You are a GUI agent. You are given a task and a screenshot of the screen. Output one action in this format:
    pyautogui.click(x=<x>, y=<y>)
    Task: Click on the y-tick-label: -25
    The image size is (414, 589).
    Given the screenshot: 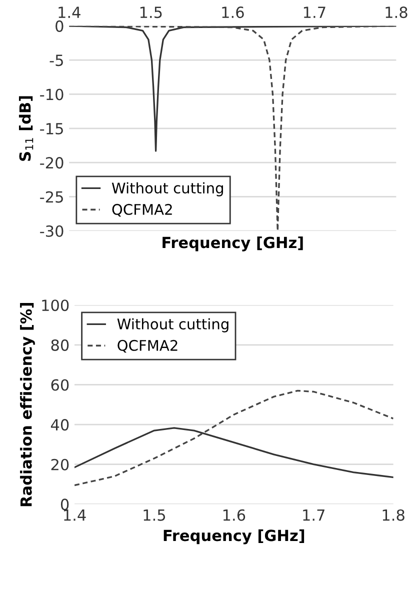 What is the action you would take?
    pyautogui.click(x=51, y=197)
    